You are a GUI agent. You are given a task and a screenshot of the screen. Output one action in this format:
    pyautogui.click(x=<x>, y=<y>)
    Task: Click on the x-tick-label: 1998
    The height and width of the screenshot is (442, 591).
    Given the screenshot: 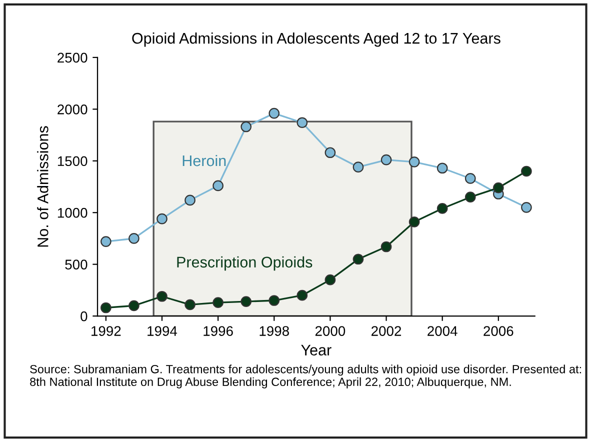 What is the action you would take?
    pyautogui.click(x=274, y=331)
    